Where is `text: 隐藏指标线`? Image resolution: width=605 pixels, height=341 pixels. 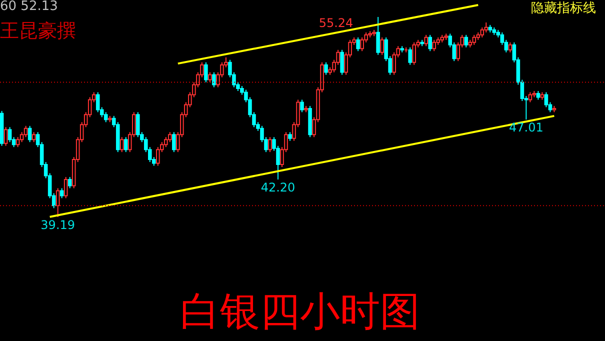
text: 隐藏指标线 is located at coordinates (563, 8).